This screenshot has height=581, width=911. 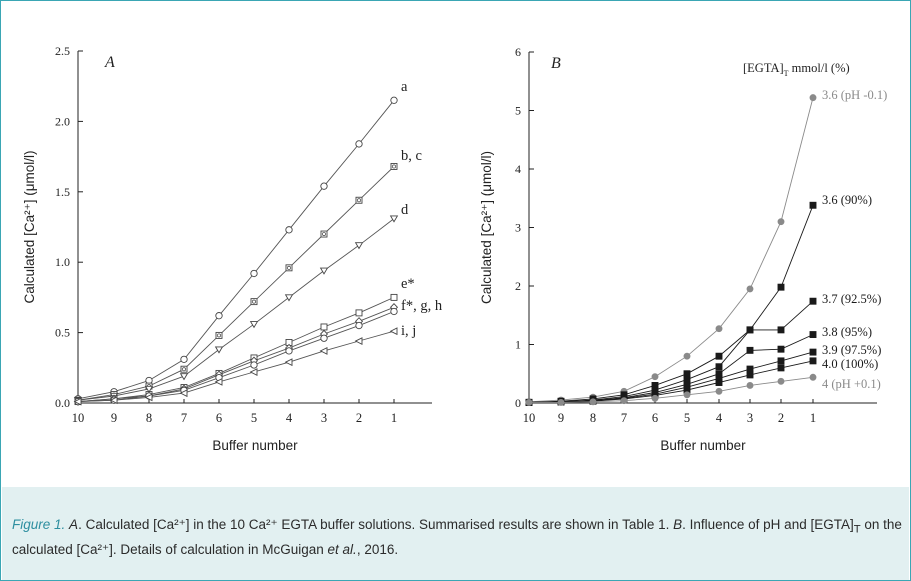 What do you see at coordinates (655, 418) in the screenshot?
I see `x-tick-label: 6` at bounding box center [655, 418].